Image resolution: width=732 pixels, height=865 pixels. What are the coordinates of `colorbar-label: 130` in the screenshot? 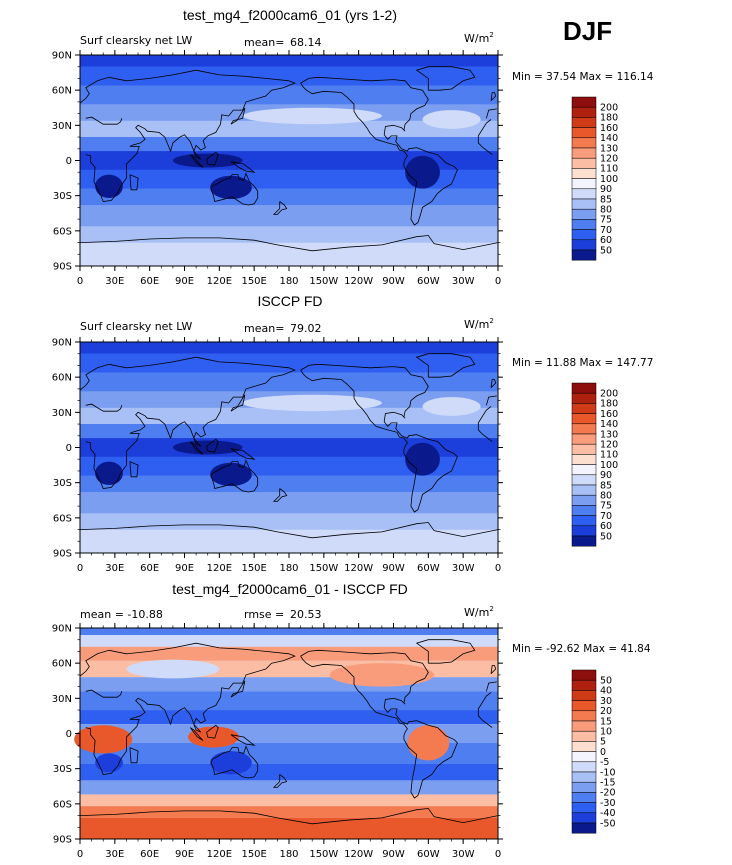 It's located at (609, 434).